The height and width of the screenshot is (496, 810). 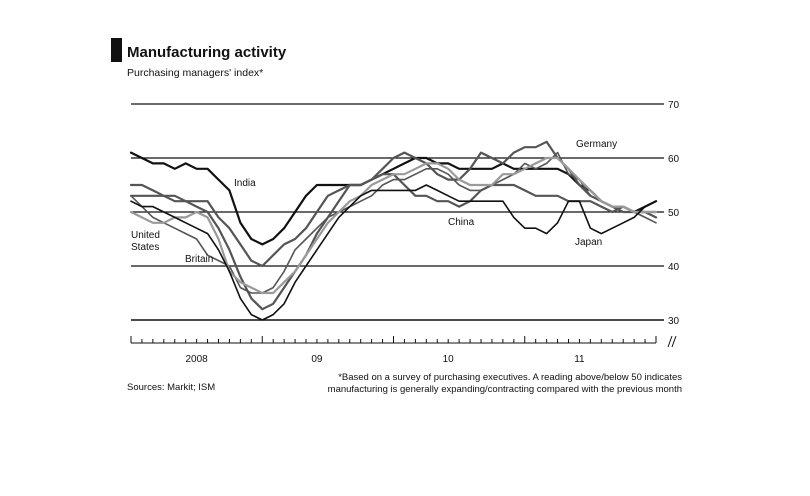 What do you see at coordinates (207, 52) in the screenshot?
I see `chart-title: Manufacturing activity` at bounding box center [207, 52].